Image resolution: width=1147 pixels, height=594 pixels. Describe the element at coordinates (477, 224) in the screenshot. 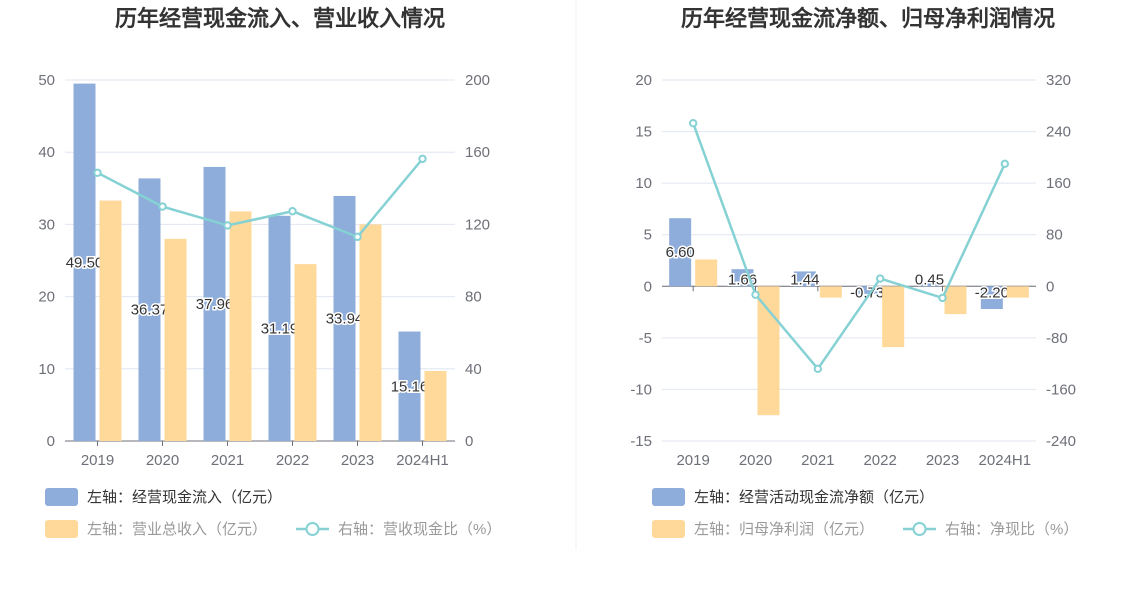

I see `right-axis-tick-label: 120` at that location.